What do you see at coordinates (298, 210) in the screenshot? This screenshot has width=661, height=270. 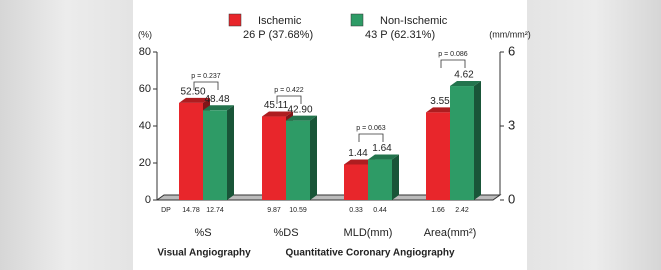 I see `dp-value: 10.59` at bounding box center [298, 210].